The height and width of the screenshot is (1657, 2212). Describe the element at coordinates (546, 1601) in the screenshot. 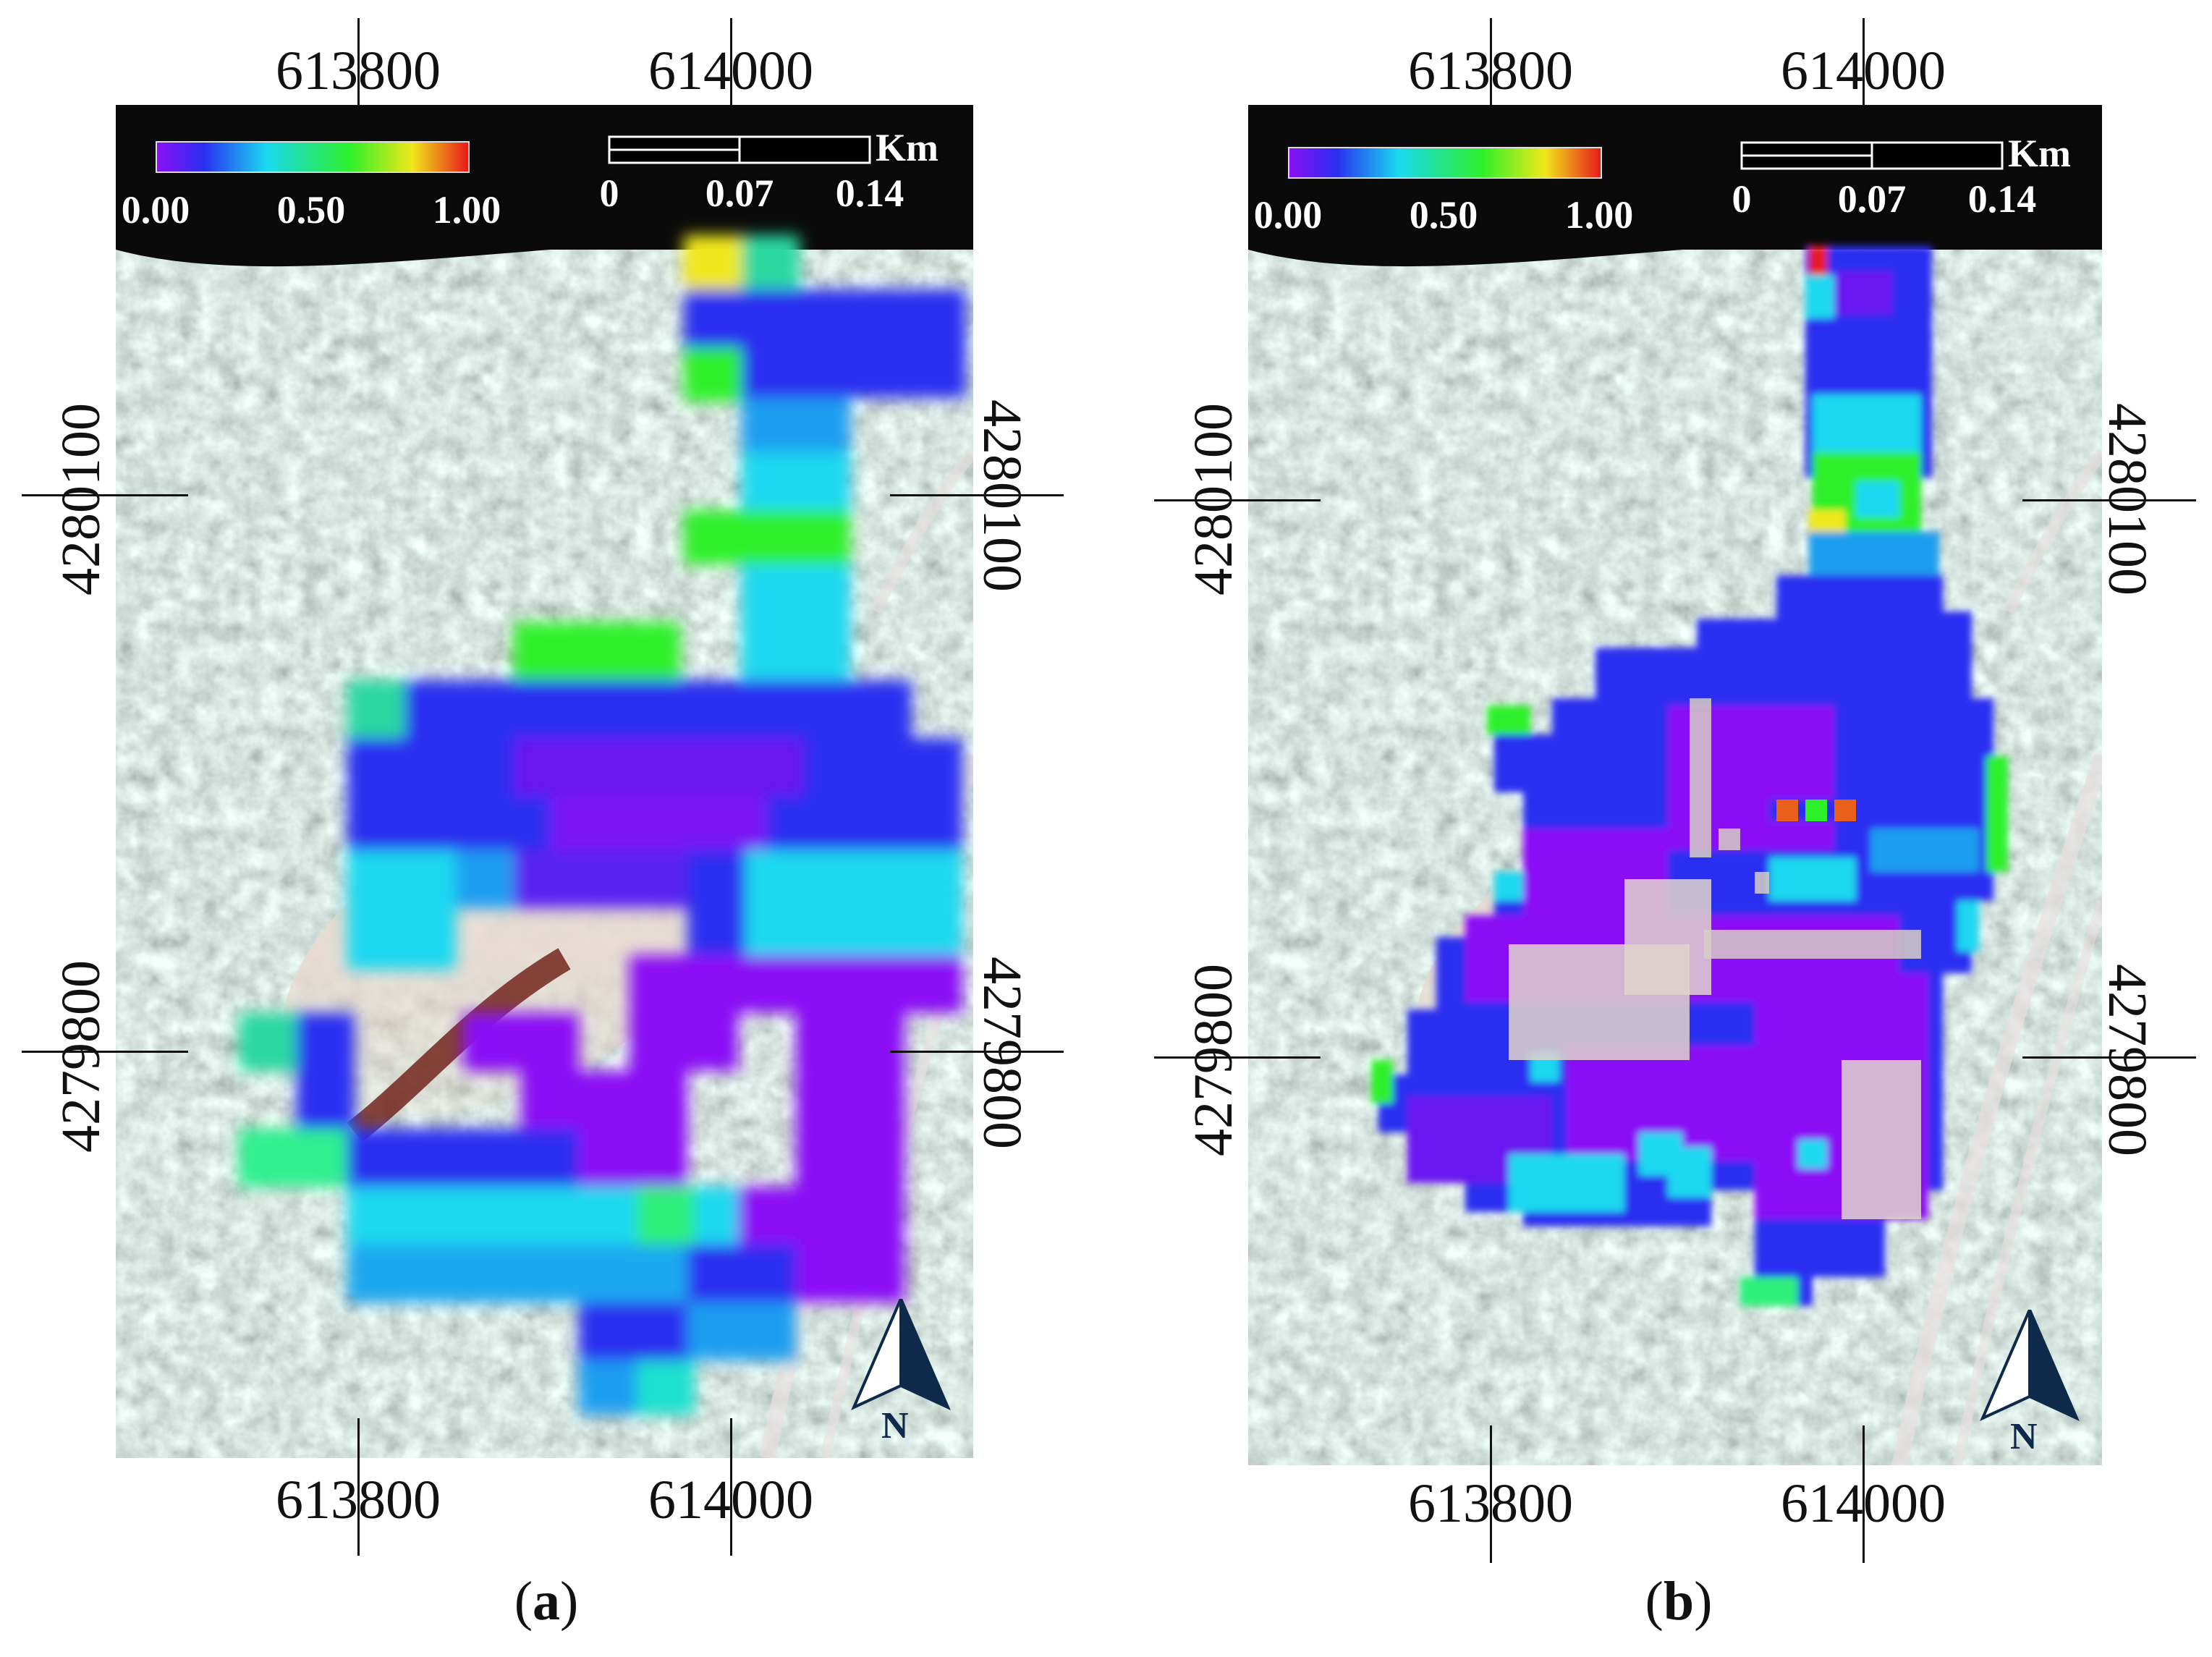

I see `panel-caption-a: (a)` at that location.